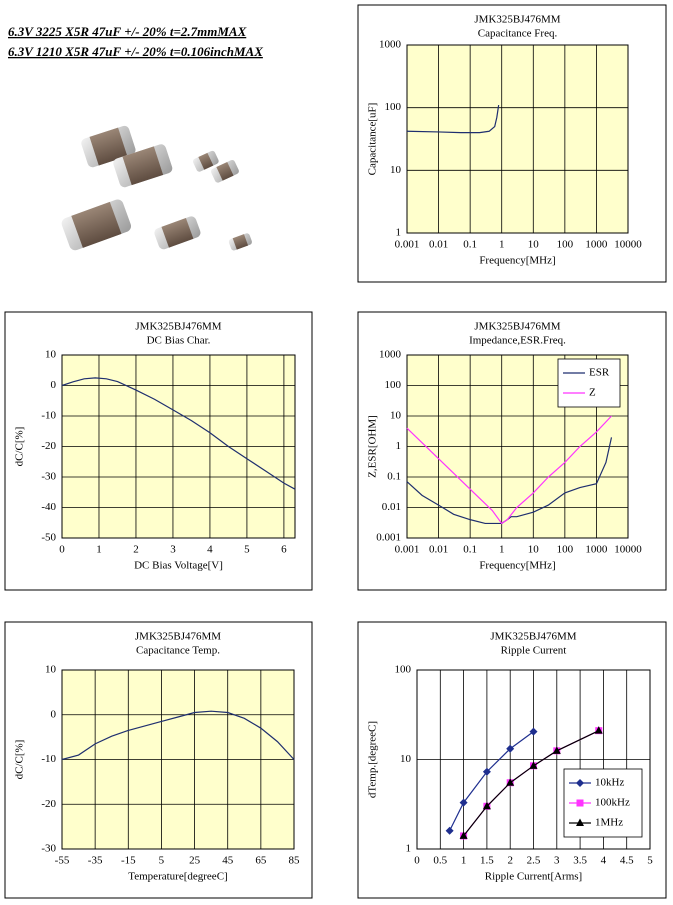 This screenshot has width=673, height=905. What do you see at coordinates (394, 477) in the screenshot?
I see `y-tick-label: 0.1` at bounding box center [394, 477].